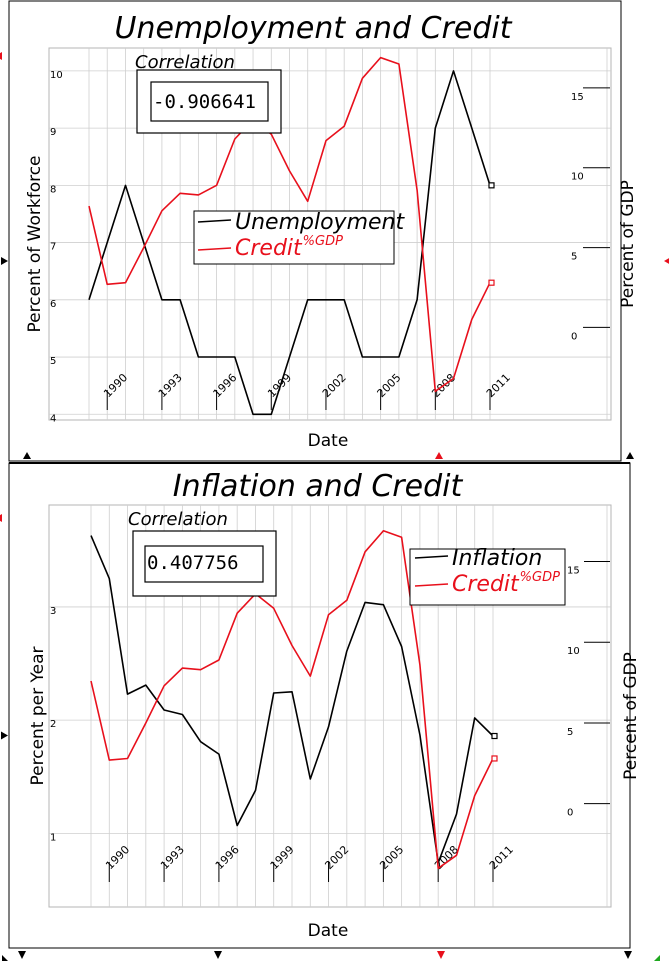  I want to click on y-tick-label: 8, so click(53, 189).